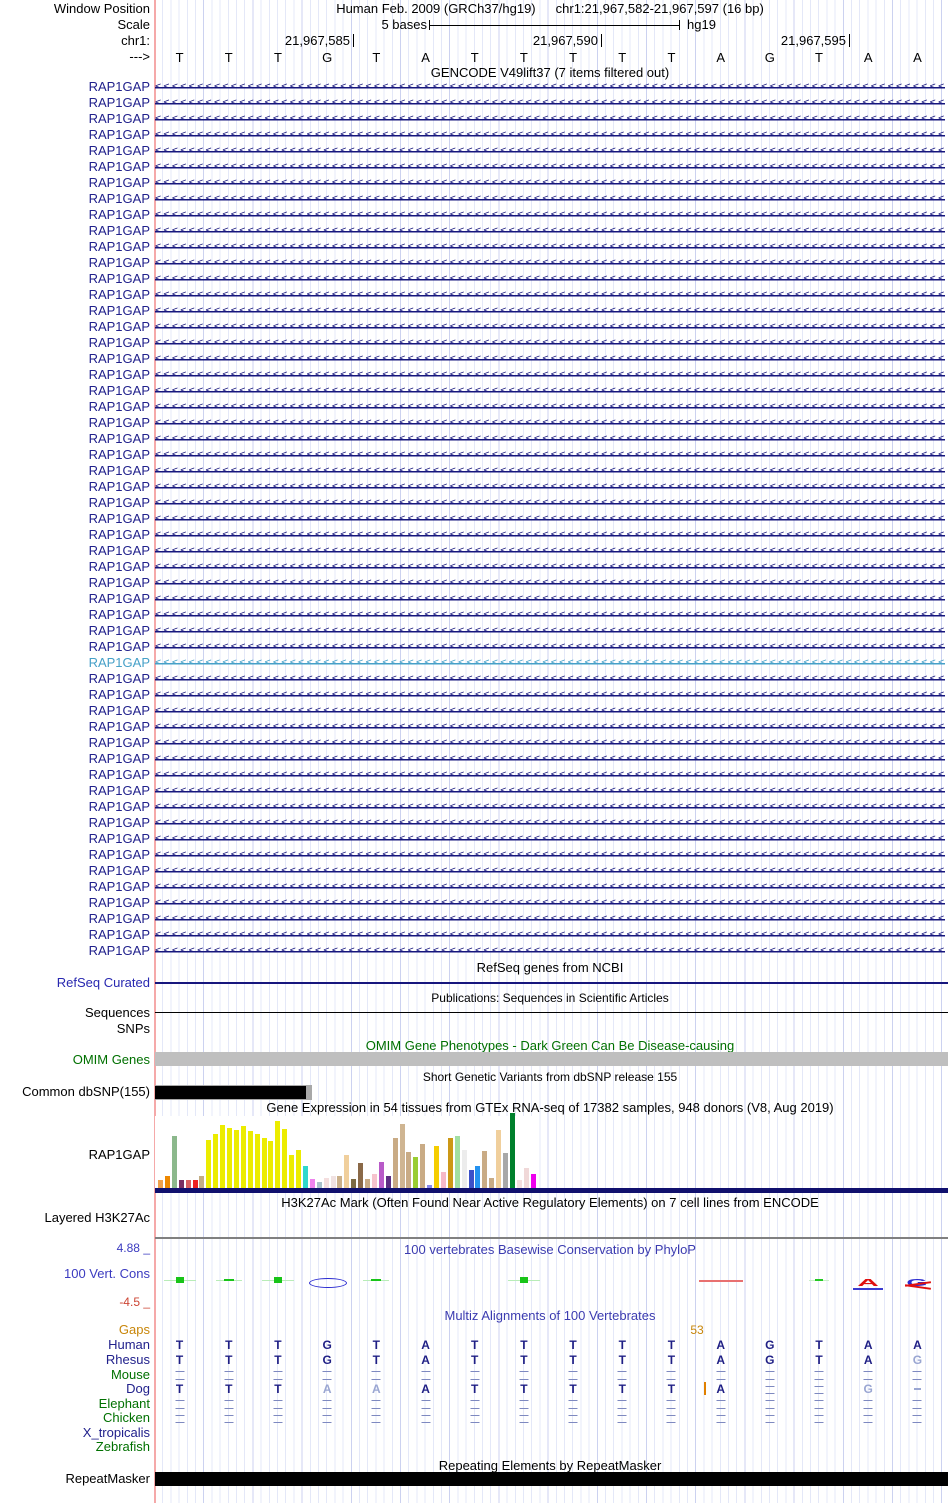 The width and height of the screenshot is (950, 1503). I want to click on sequences-label: Sequences, so click(117, 1012).